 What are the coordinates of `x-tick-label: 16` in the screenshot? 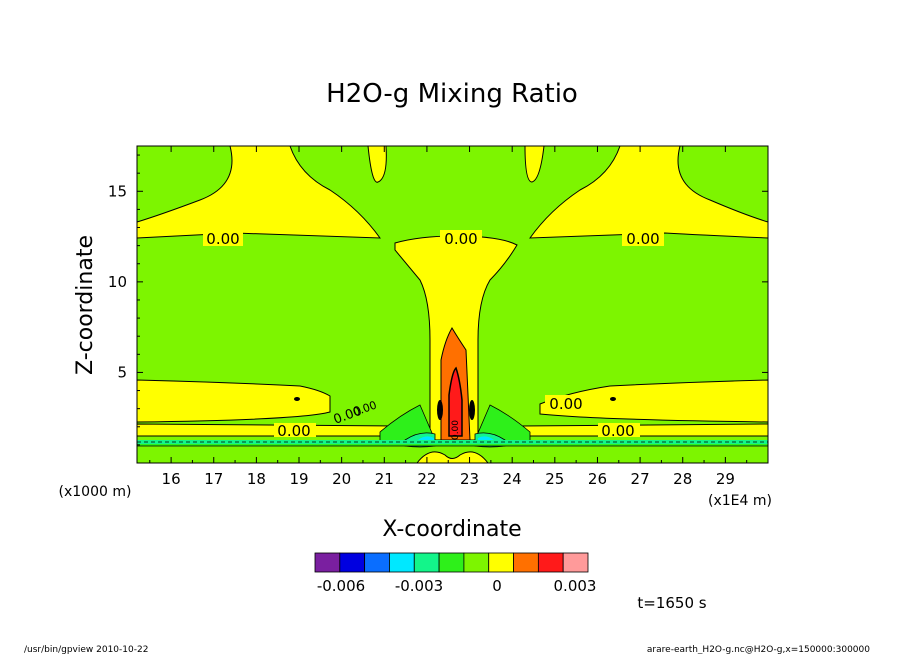 It's located at (171, 479).